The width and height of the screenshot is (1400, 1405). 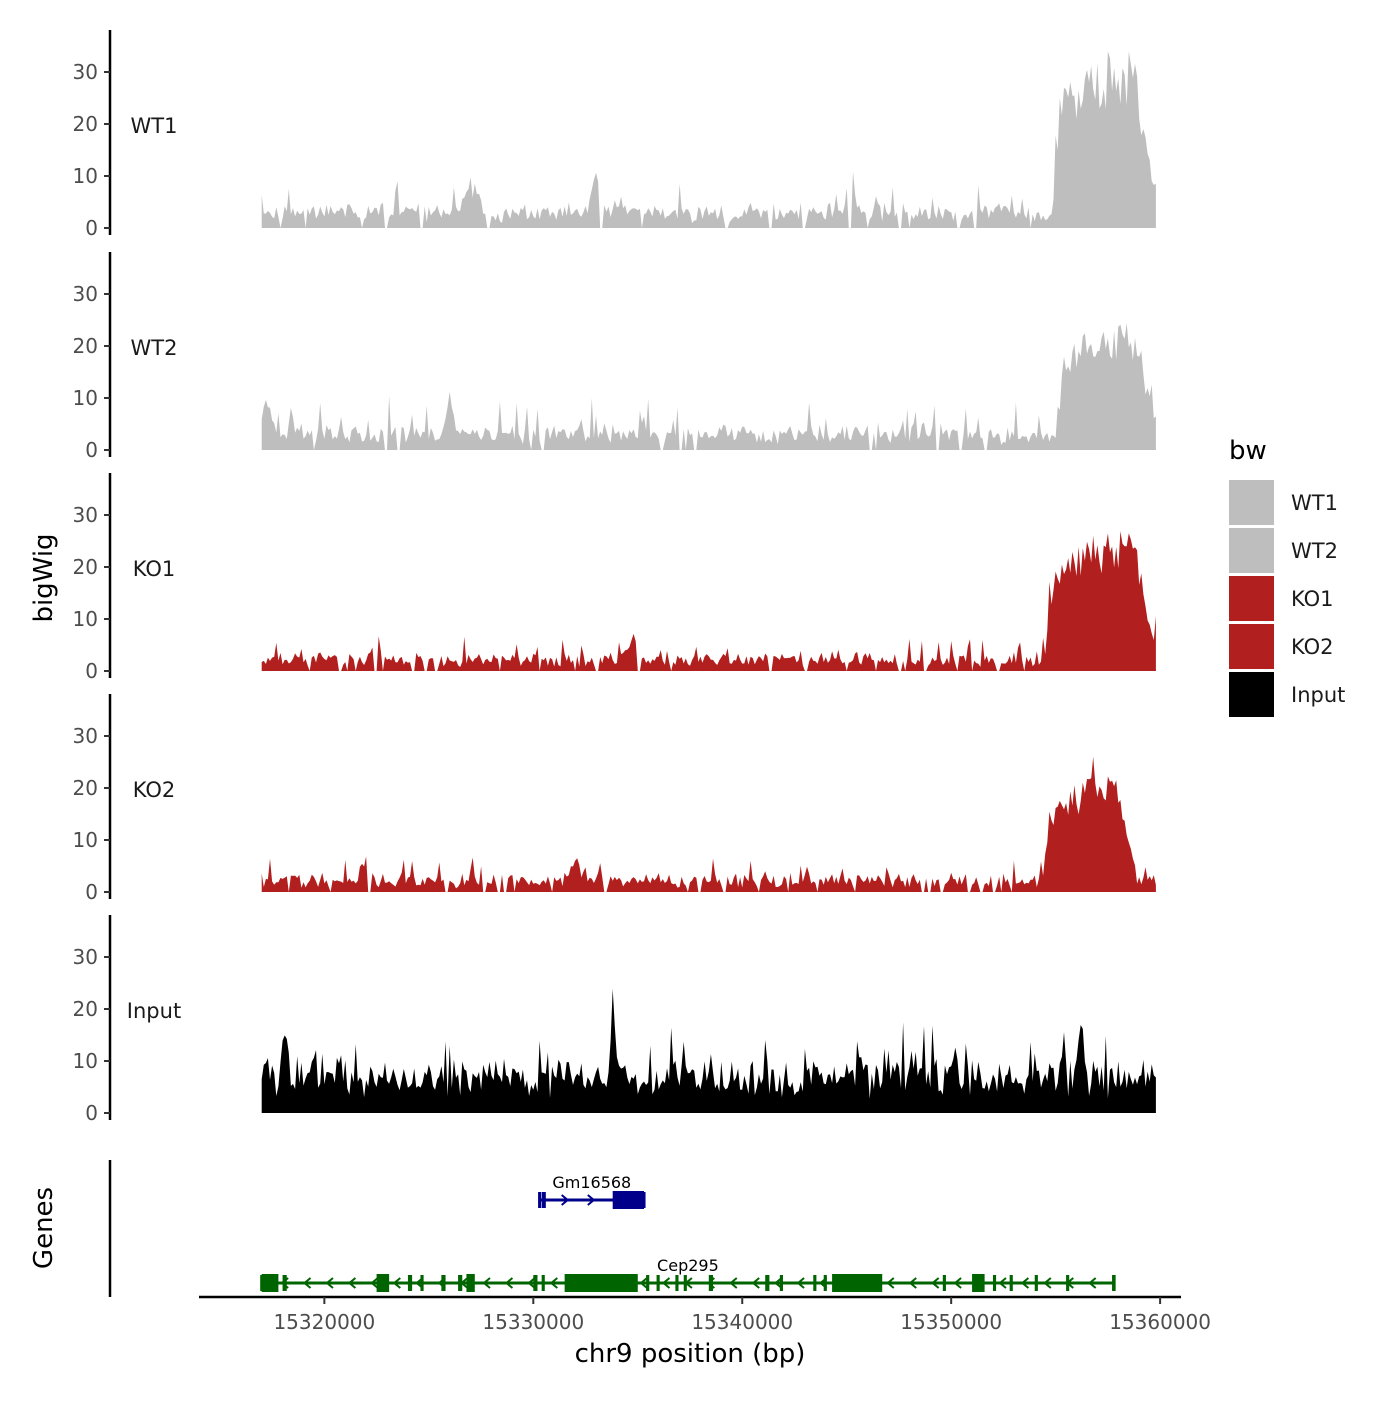 I want to click on x-tick-label: 15320000, so click(x=324, y=1322).